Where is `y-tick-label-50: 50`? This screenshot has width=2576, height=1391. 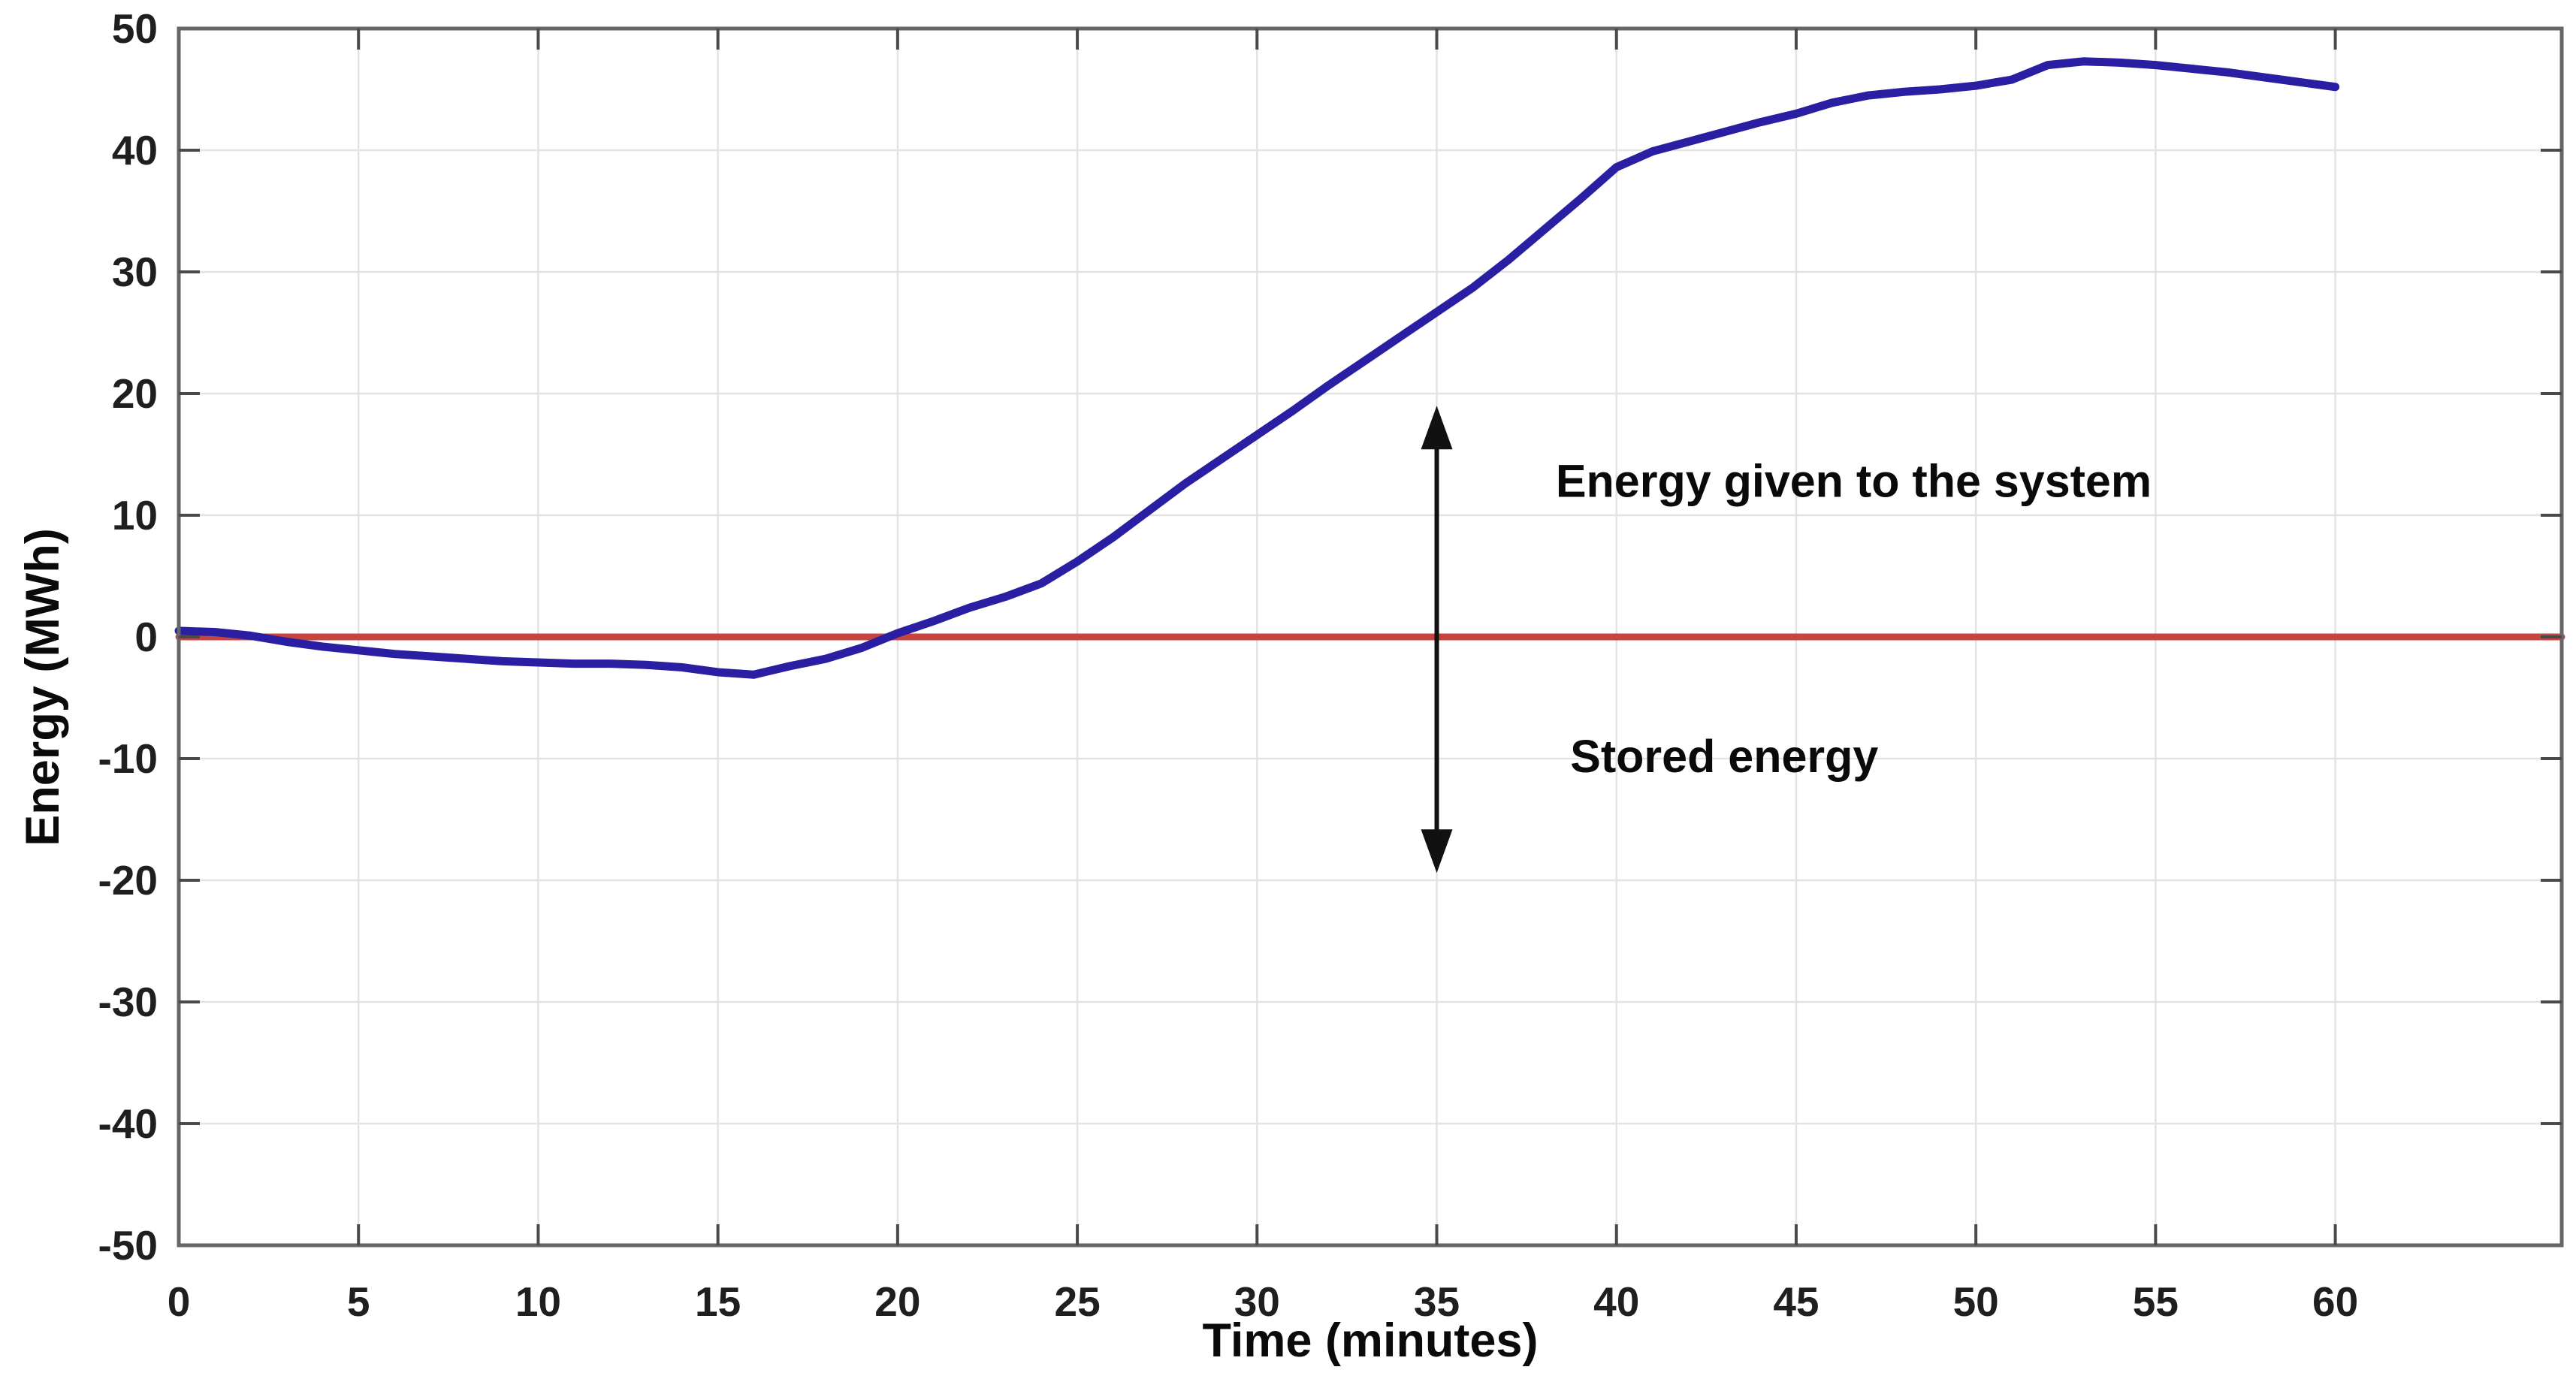
y-tick-label-50: 50 is located at coordinates (135, 28).